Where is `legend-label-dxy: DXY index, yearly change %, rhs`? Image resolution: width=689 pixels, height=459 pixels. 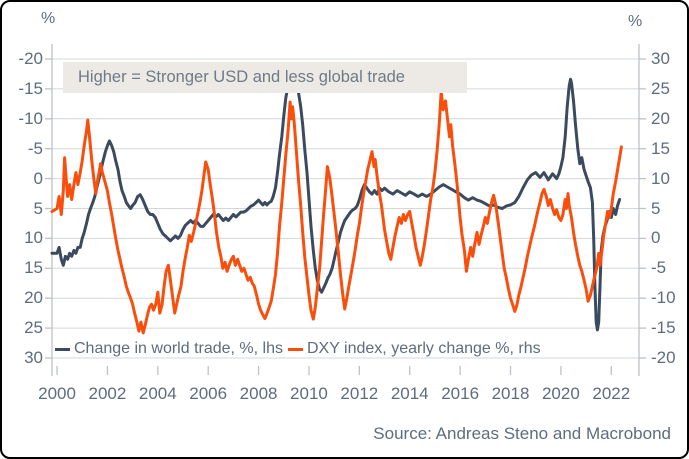 legend-label-dxy: DXY index, yearly change %, rhs is located at coordinates (424, 348).